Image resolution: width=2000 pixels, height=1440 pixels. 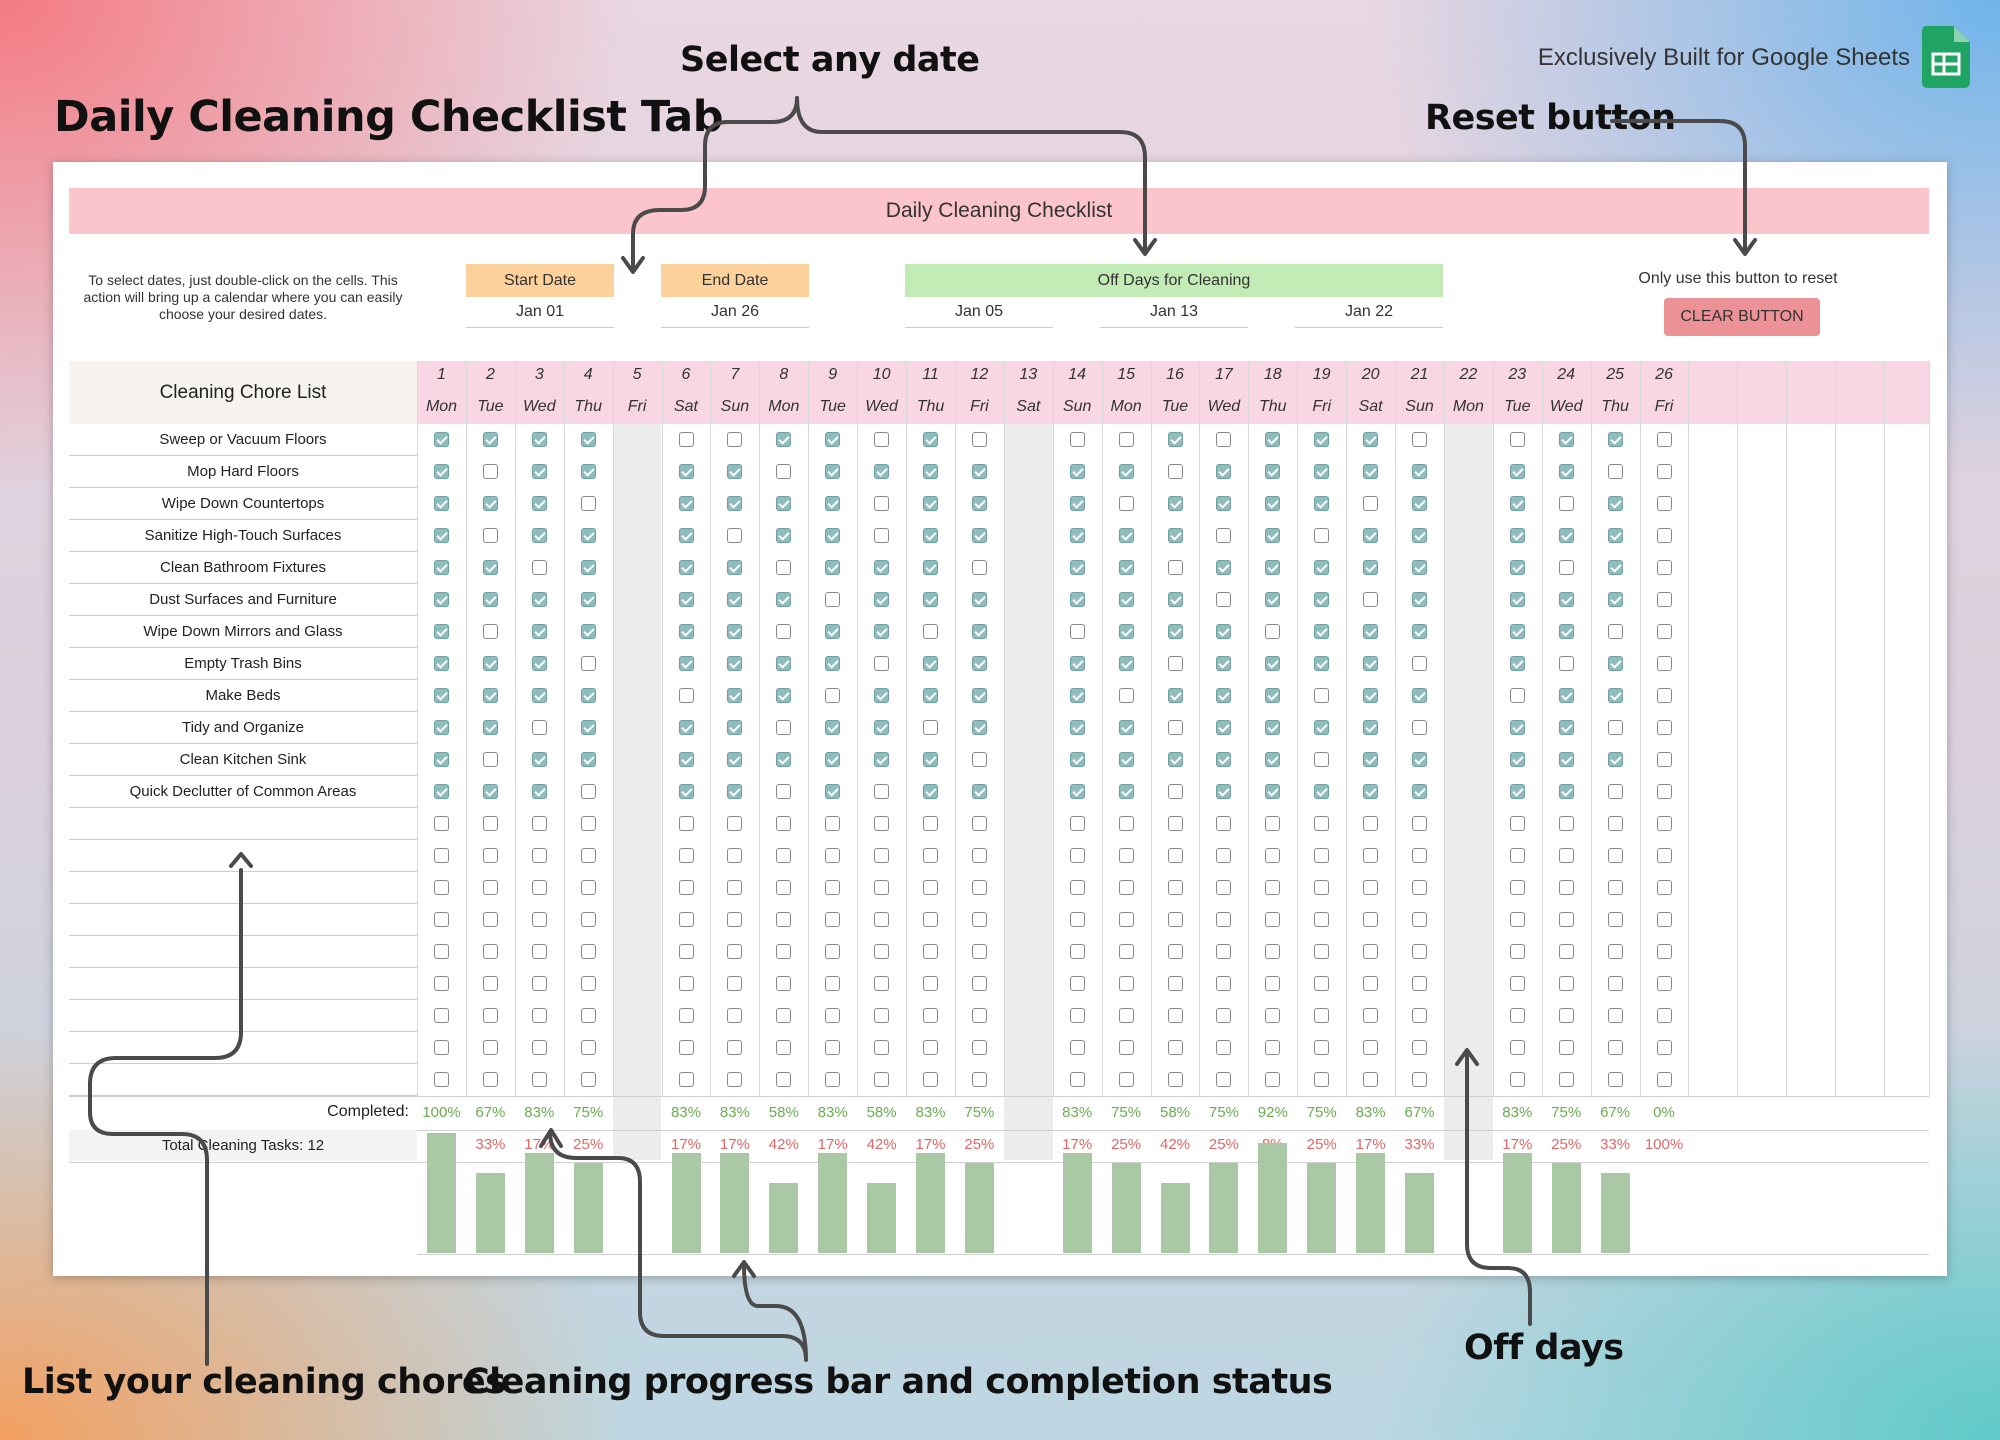 I want to click on chore-item: Clean Kitchen Sink, so click(x=243, y=760).